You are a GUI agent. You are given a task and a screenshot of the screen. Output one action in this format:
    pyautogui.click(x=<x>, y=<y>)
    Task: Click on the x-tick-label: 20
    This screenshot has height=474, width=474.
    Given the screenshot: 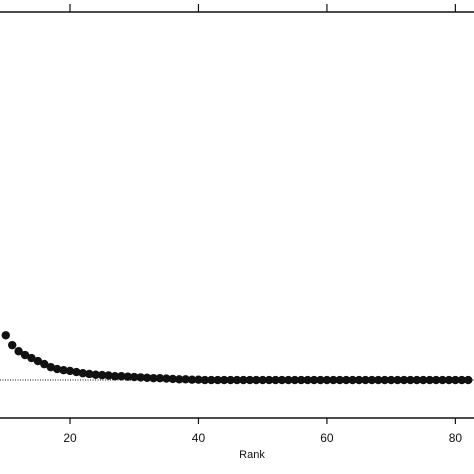 What is the action you would take?
    pyautogui.click(x=70, y=438)
    